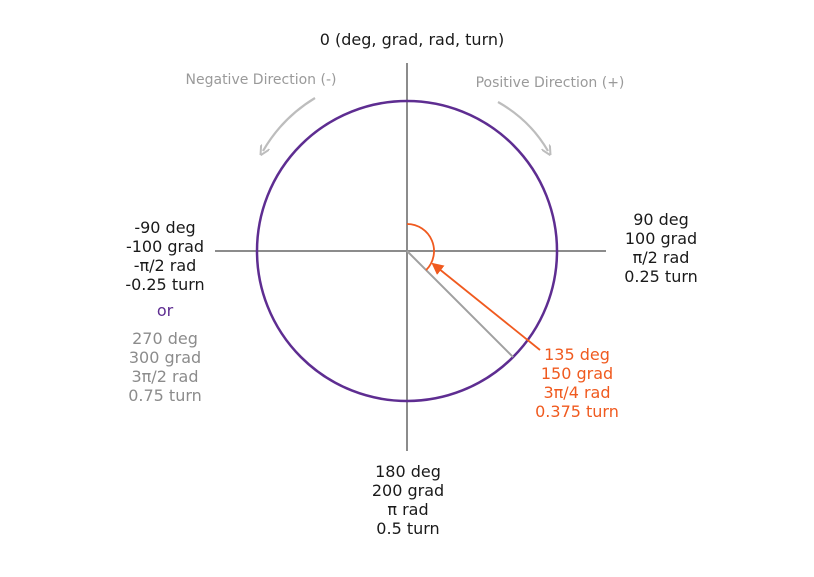 This screenshot has width=814, height=577. What do you see at coordinates (661, 238) in the screenshot?
I see `ninety-grad-value: 100 grad` at bounding box center [661, 238].